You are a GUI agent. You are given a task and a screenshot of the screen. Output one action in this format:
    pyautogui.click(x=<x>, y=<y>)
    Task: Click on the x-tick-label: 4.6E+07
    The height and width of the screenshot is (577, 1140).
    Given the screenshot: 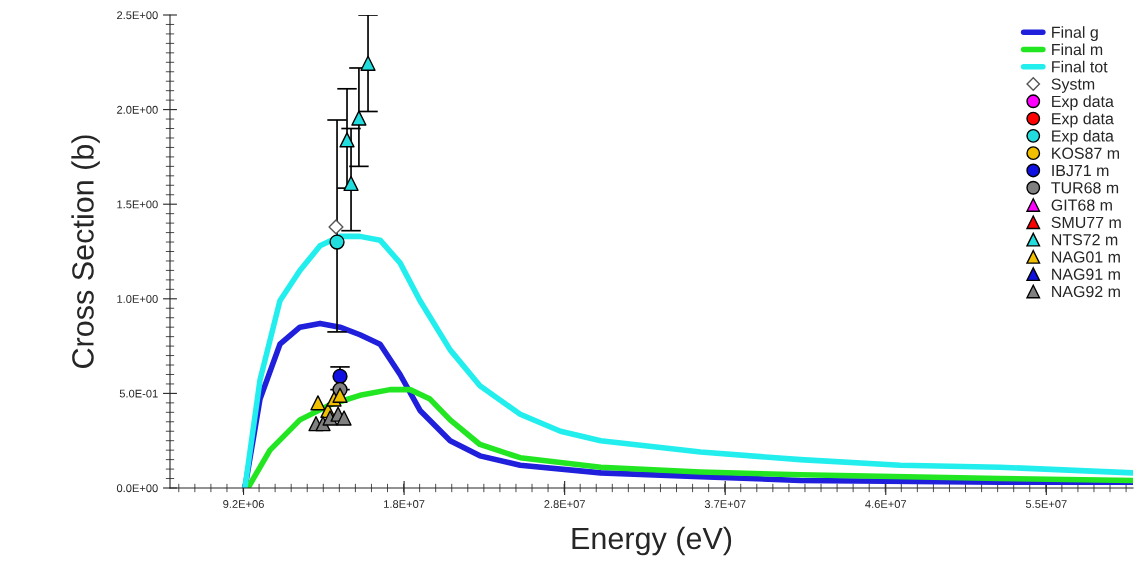 What is the action you would take?
    pyautogui.click(x=886, y=504)
    